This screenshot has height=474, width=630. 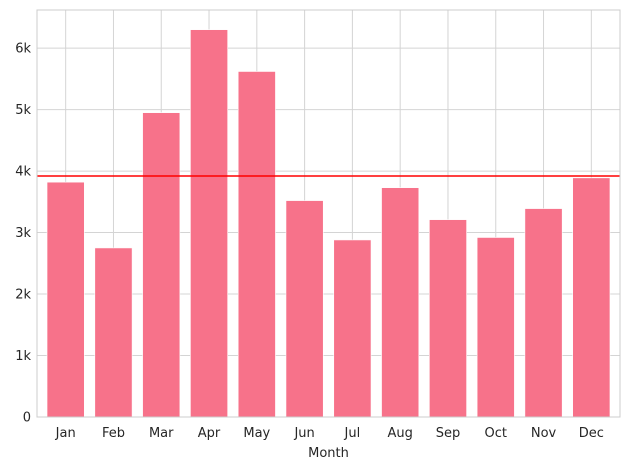 I want to click on y-tick-label: 0, so click(x=27, y=418).